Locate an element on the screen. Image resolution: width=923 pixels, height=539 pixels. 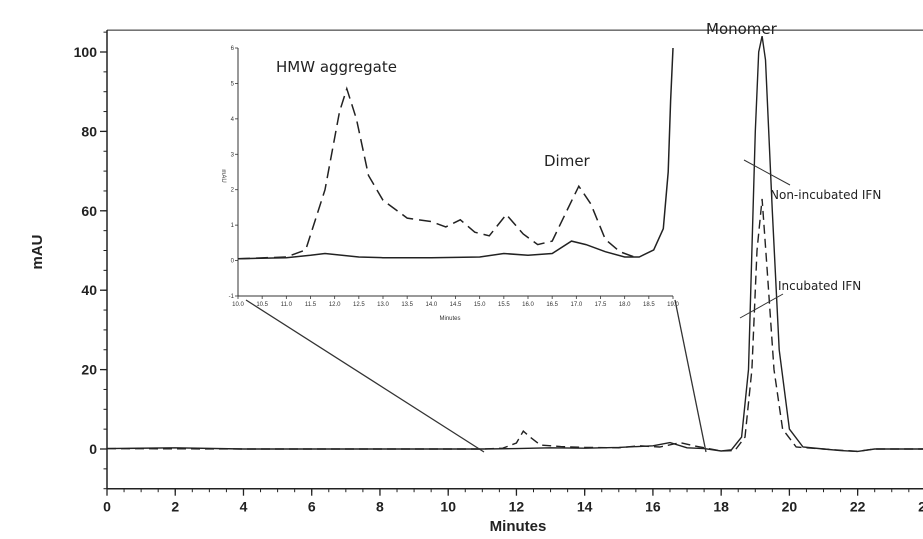
inset-x-tick-label: 14.5 is located at coordinates (456, 305).